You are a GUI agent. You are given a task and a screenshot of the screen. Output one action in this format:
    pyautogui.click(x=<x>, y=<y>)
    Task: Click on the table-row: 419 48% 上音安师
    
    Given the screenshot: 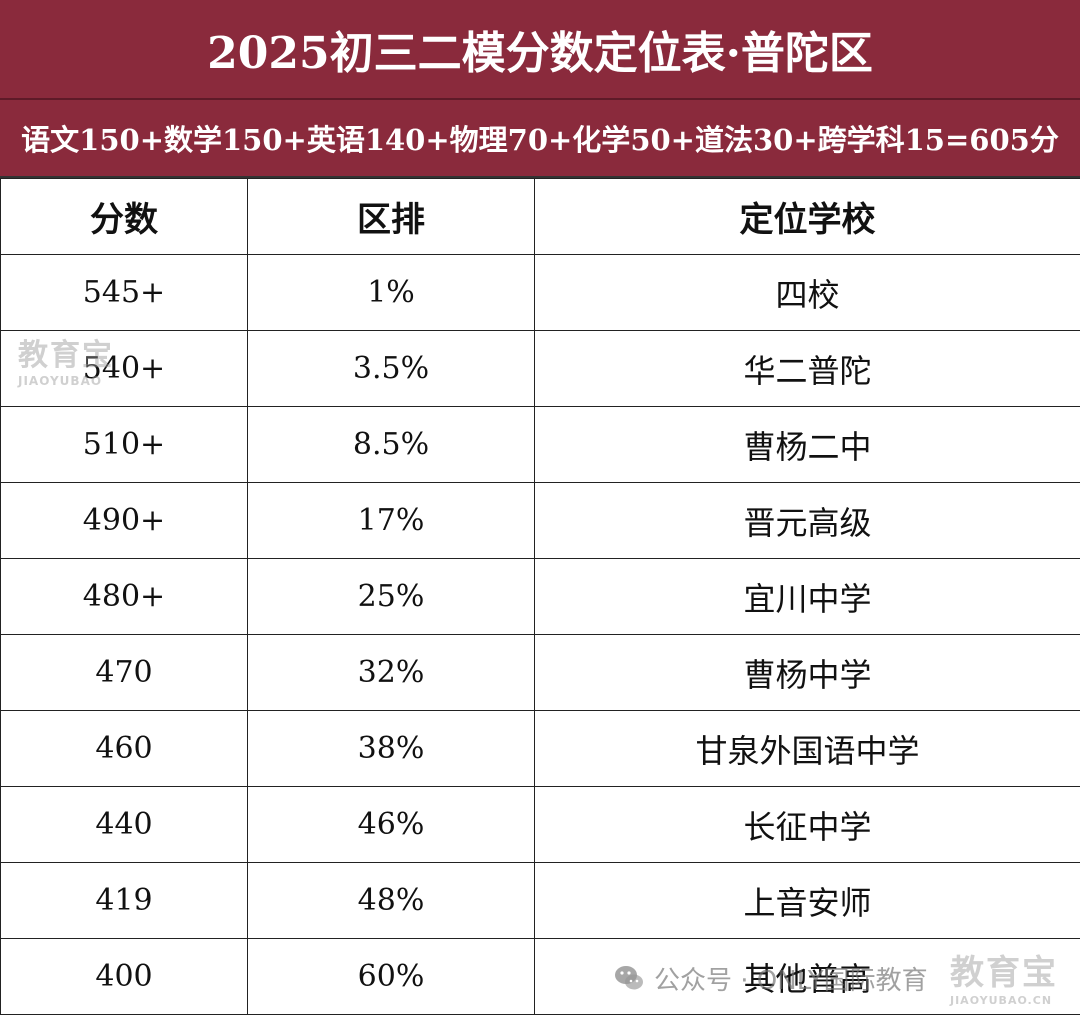 What is the action you would take?
    pyautogui.click(x=540, y=900)
    